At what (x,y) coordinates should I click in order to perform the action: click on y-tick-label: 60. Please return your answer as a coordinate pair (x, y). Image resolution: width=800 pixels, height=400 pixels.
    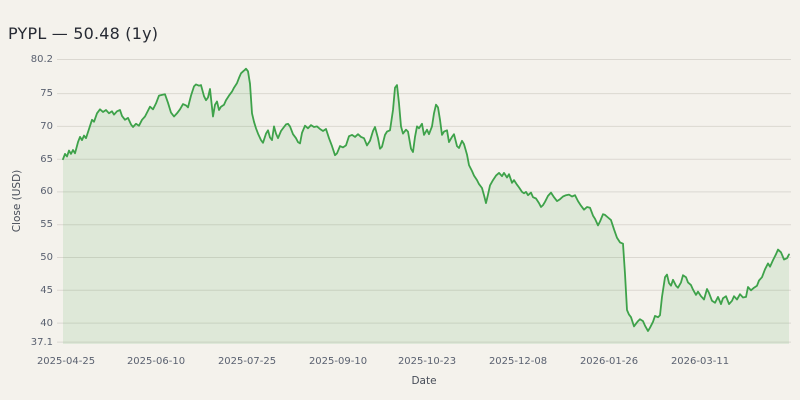
    Looking at the image, I should click on (46, 192).